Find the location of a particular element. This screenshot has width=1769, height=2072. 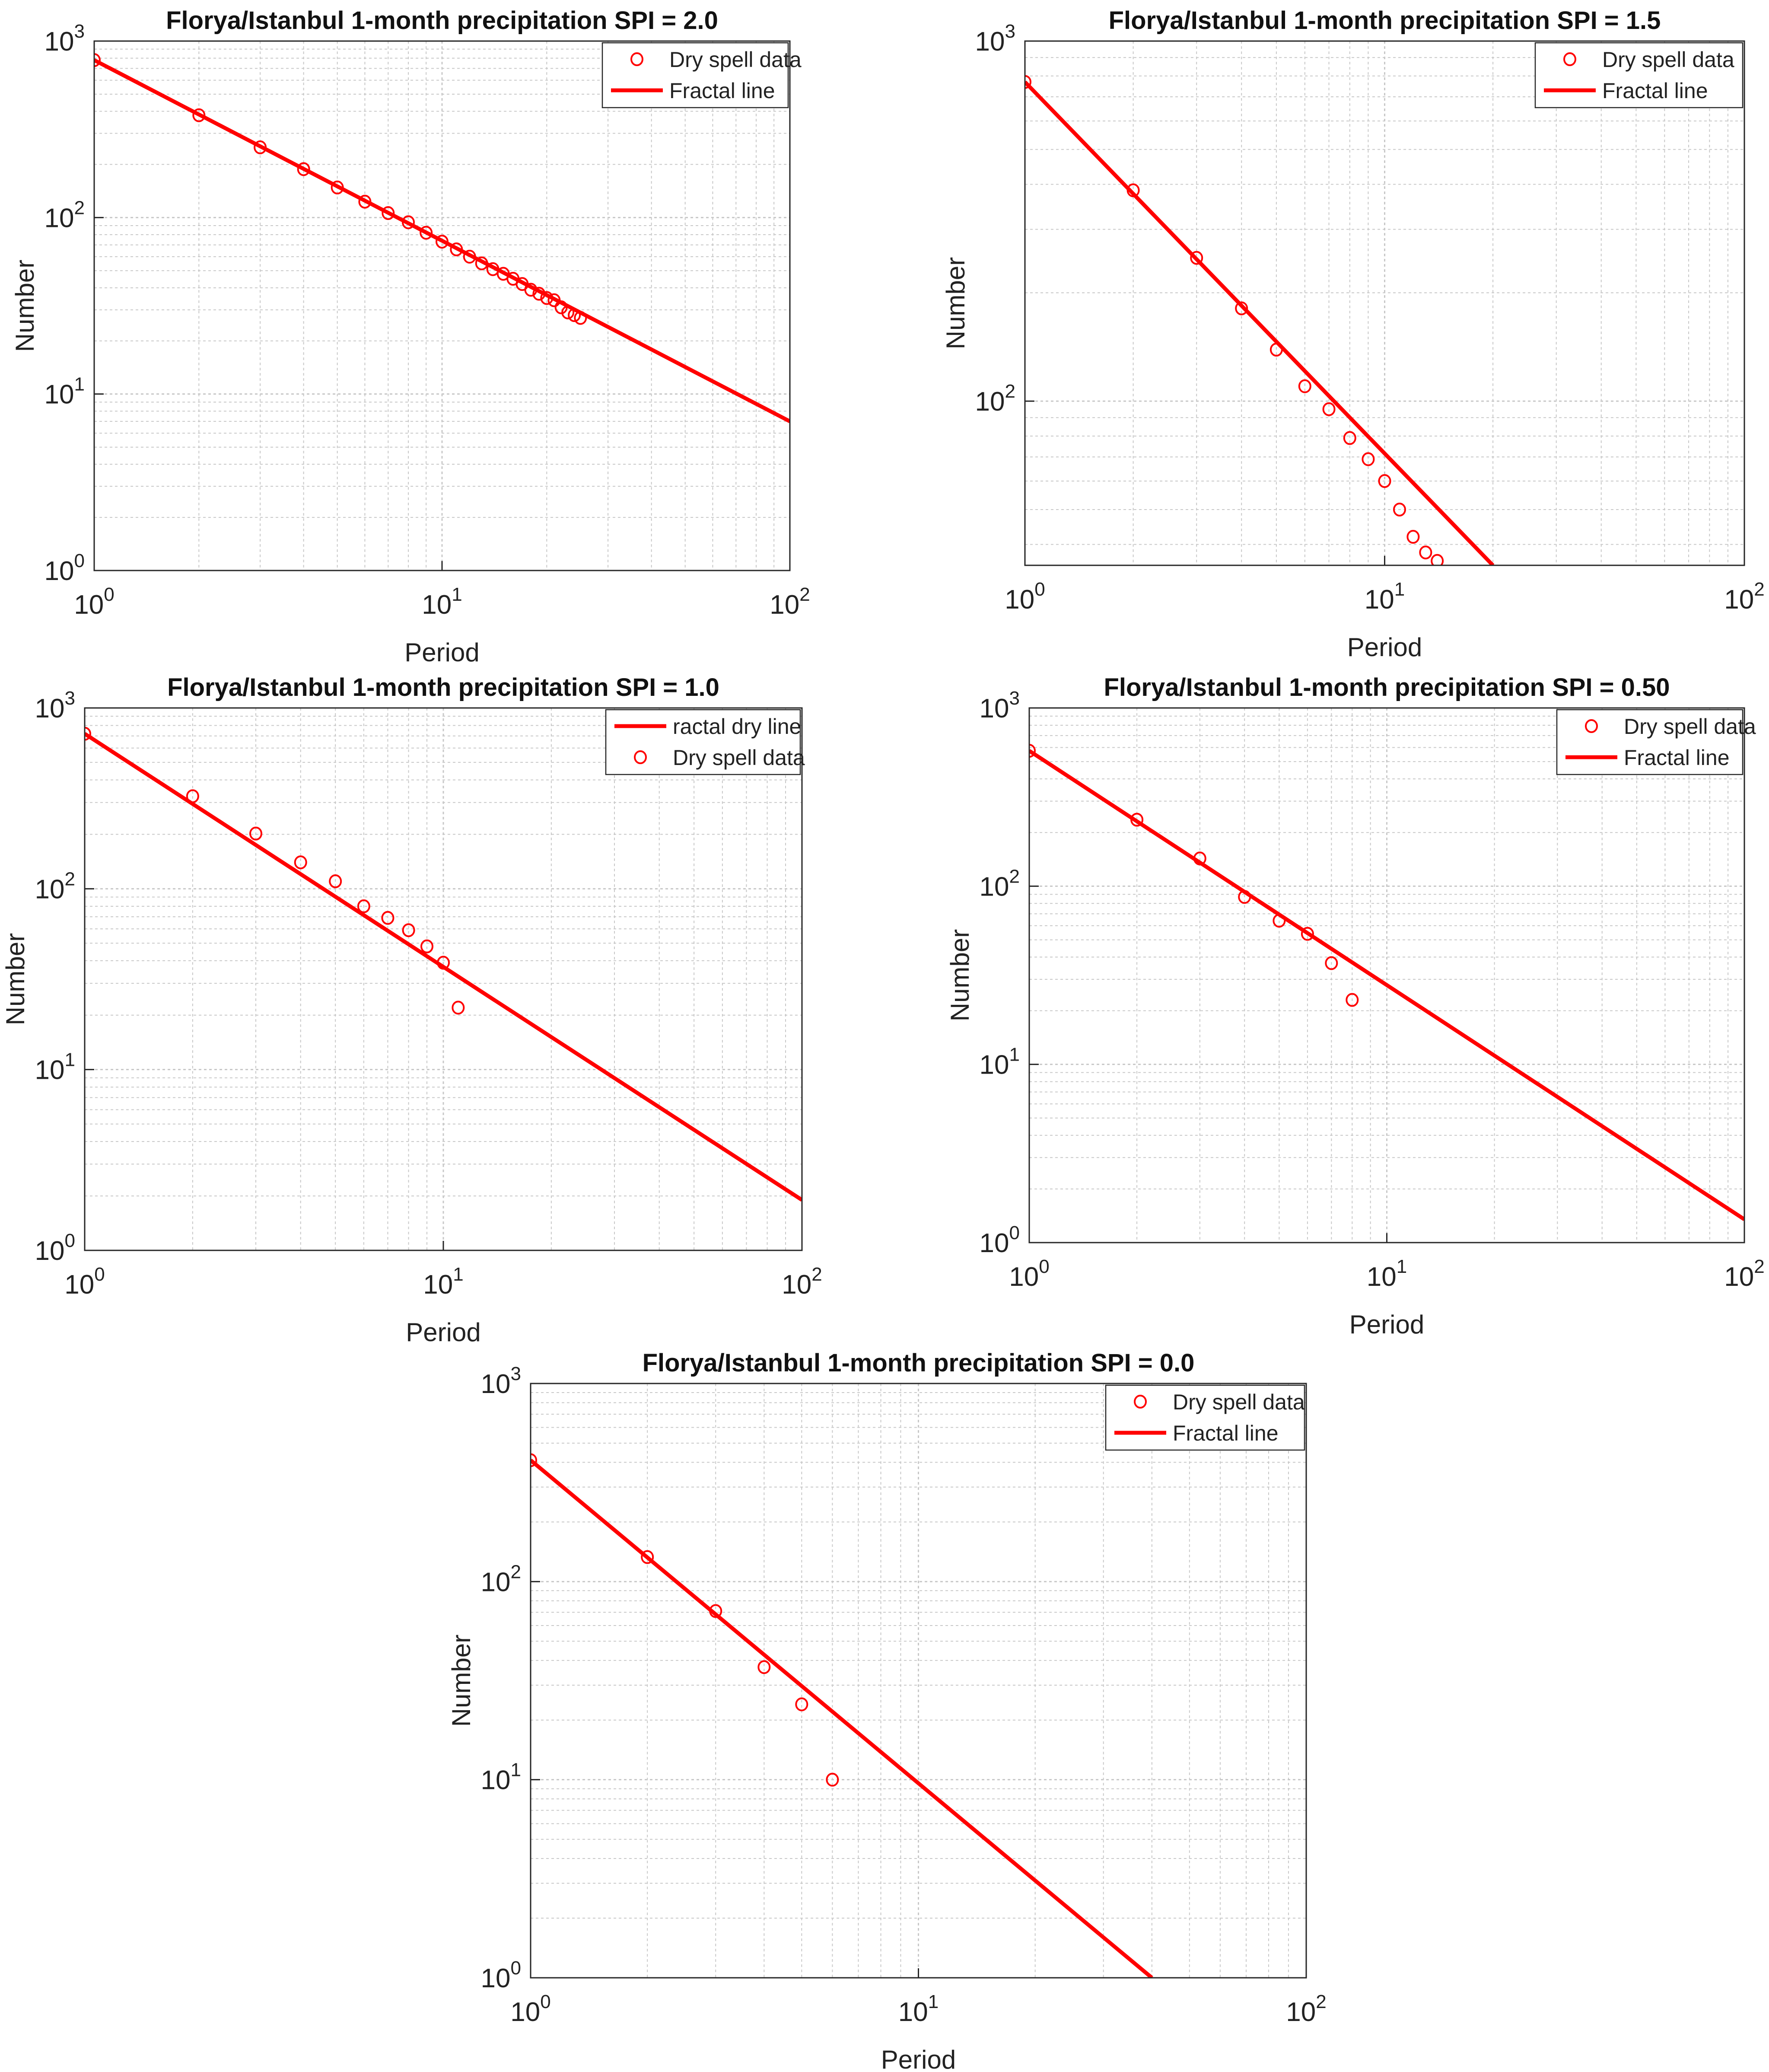

y-tick-exponent: 3 is located at coordinates (516, 1374).